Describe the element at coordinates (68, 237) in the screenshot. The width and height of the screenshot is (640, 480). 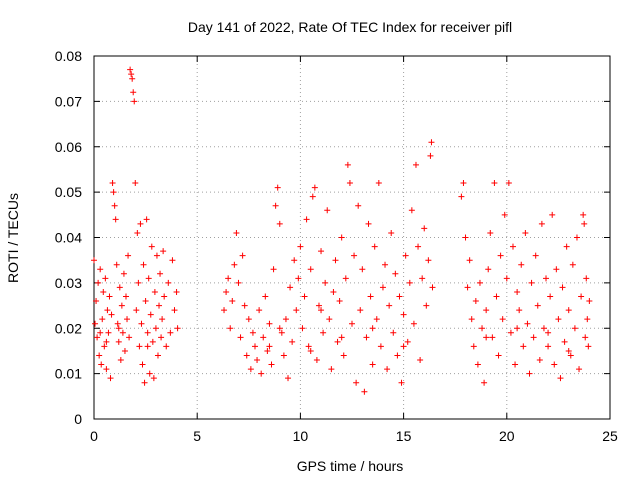
I see `y-tick-labels: 0 0.01 0.02 0.03 0.04 0.05 0.06 0.07 0.08` at that location.